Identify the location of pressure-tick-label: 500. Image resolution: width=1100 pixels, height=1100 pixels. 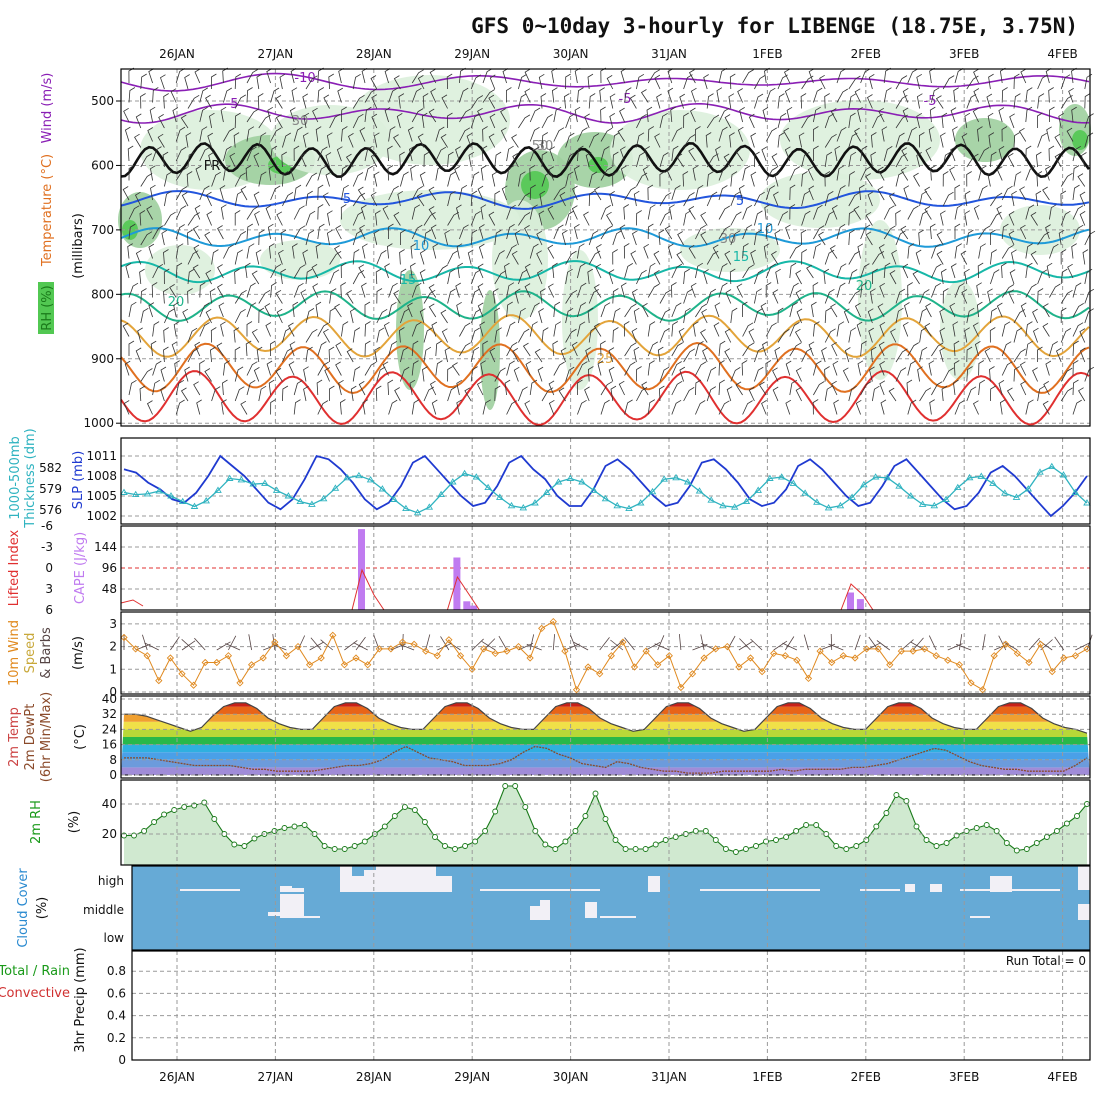
(102, 101).